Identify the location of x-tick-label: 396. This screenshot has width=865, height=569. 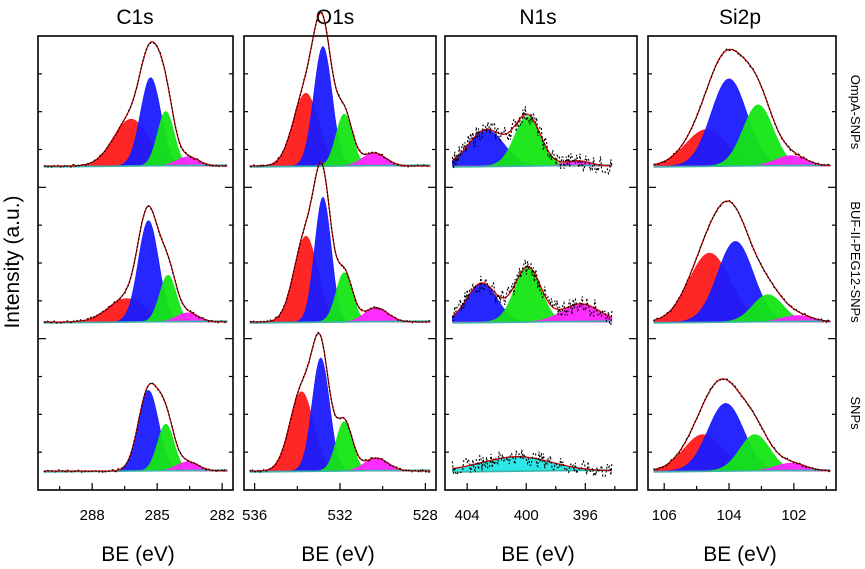
(585, 515).